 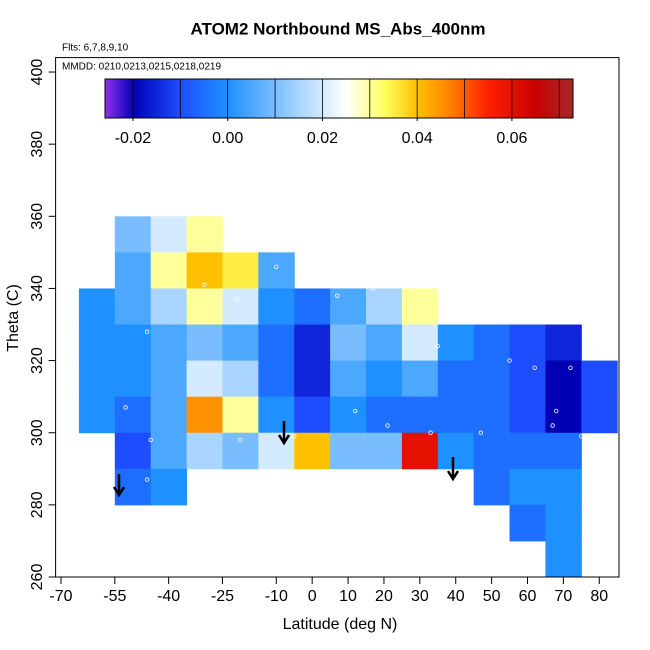 I want to click on y-tick-label: 400, so click(x=37, y=72).